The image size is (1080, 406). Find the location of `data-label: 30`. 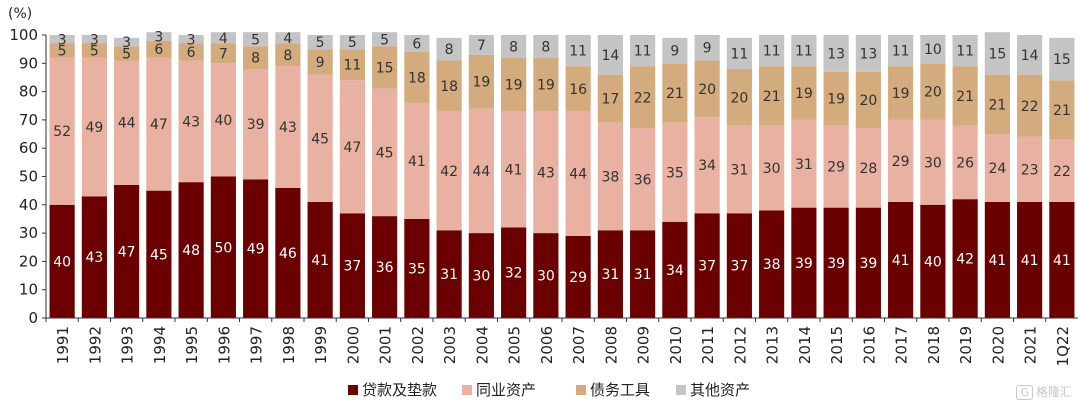

data-label: 30 is located at coordinates (546, 277).